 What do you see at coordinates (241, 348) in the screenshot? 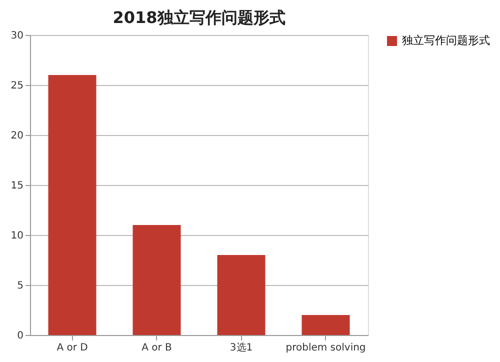
I see `x-tick-label: 3选1` at bounding box center [241, 348].